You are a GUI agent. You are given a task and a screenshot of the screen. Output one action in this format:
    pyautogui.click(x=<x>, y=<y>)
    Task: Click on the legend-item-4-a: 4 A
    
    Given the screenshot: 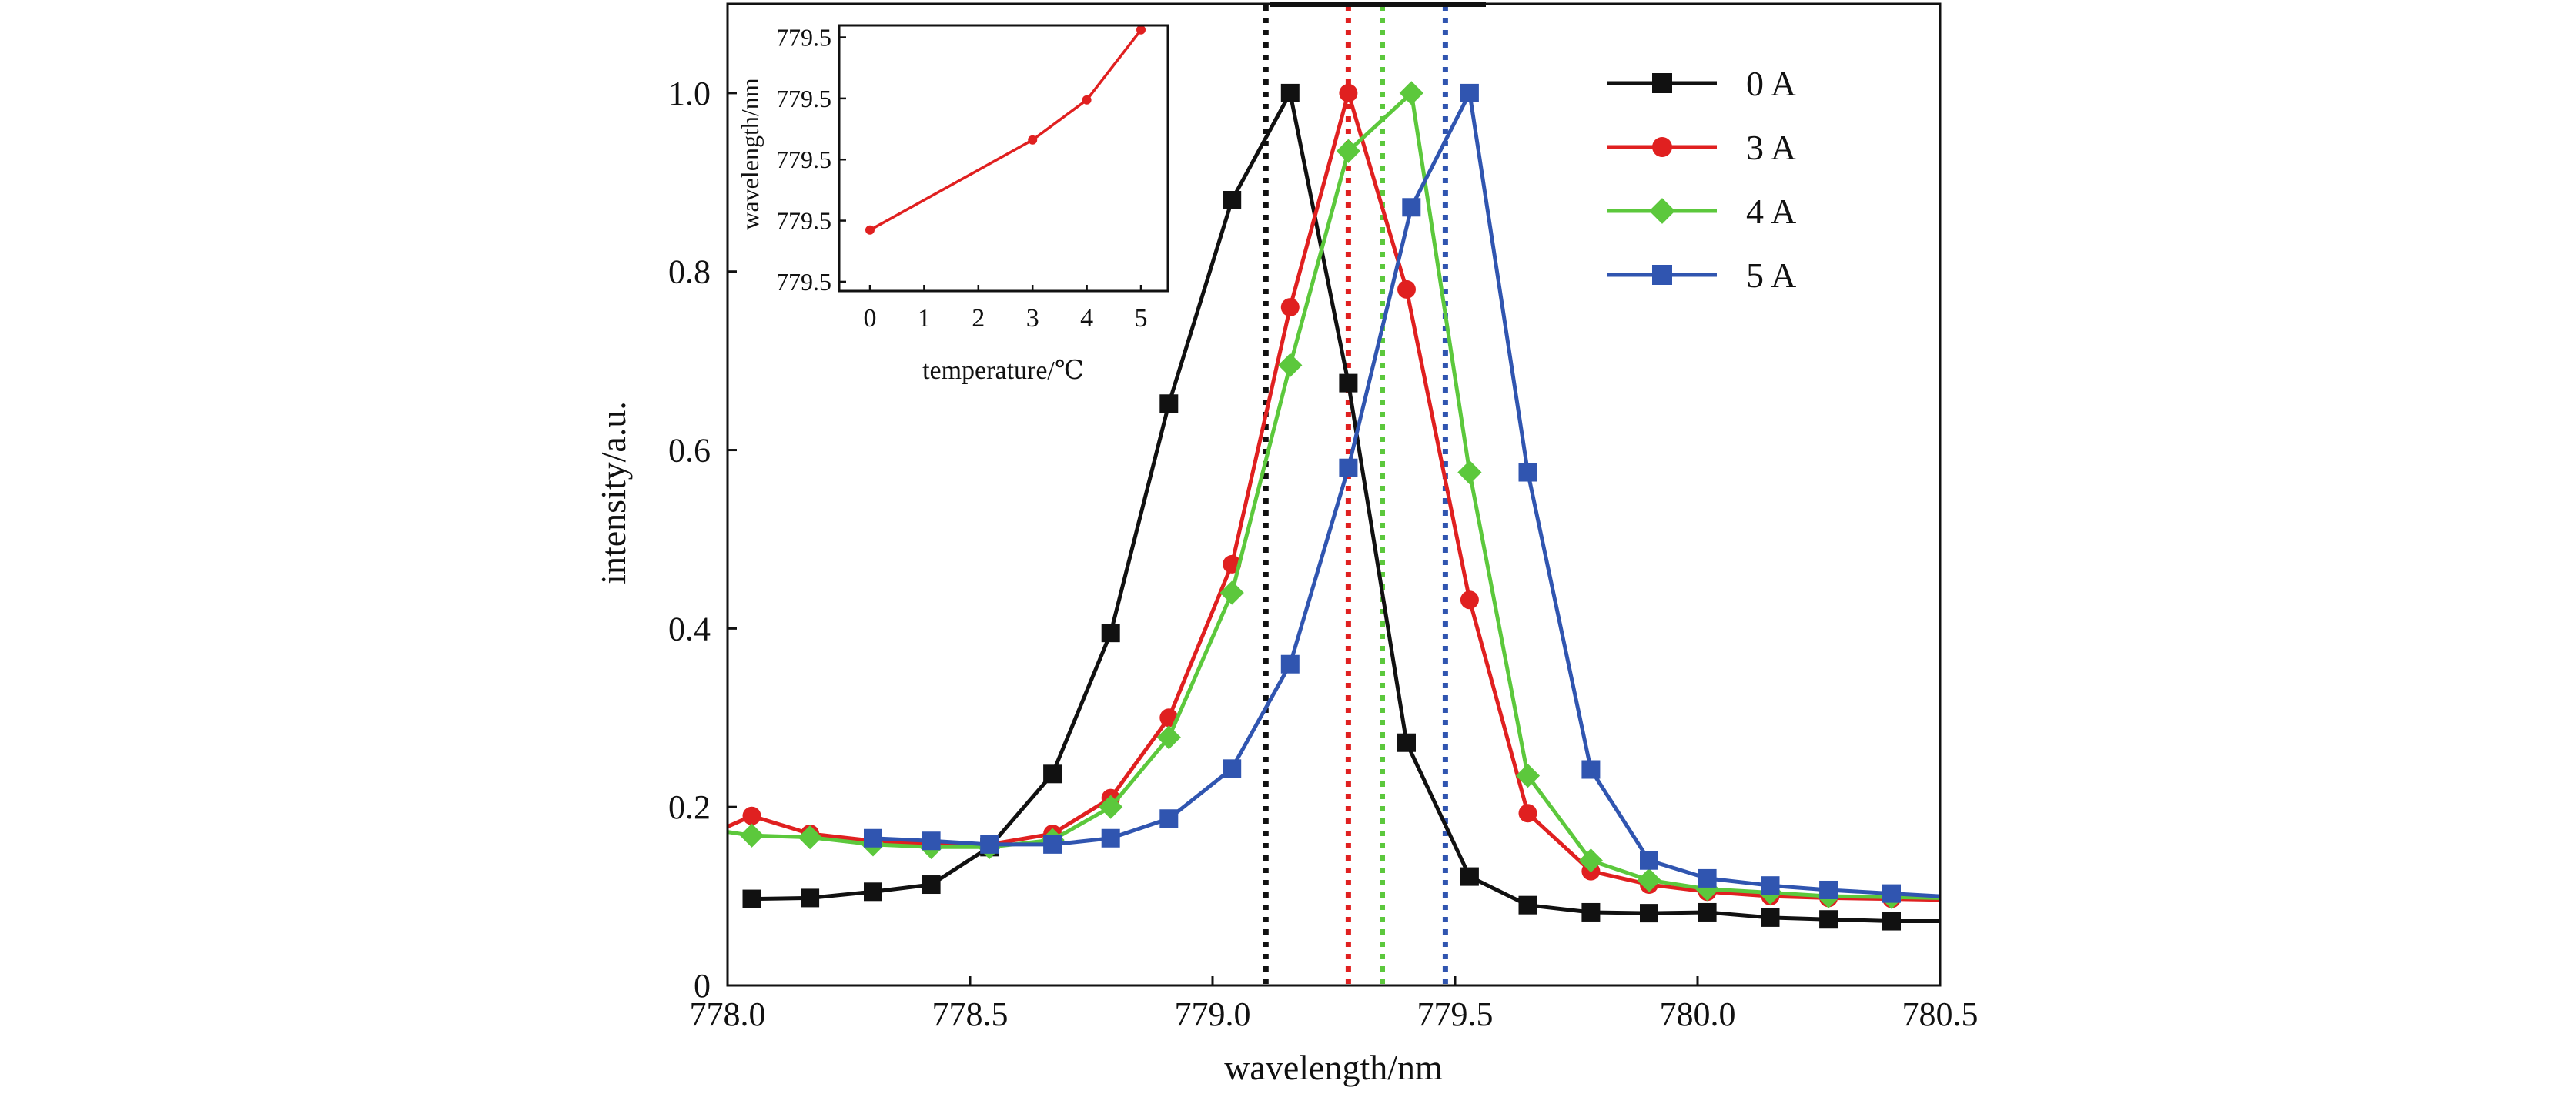 What is the action you would take?
    pyautogui.click(x=1702, y=211)
    